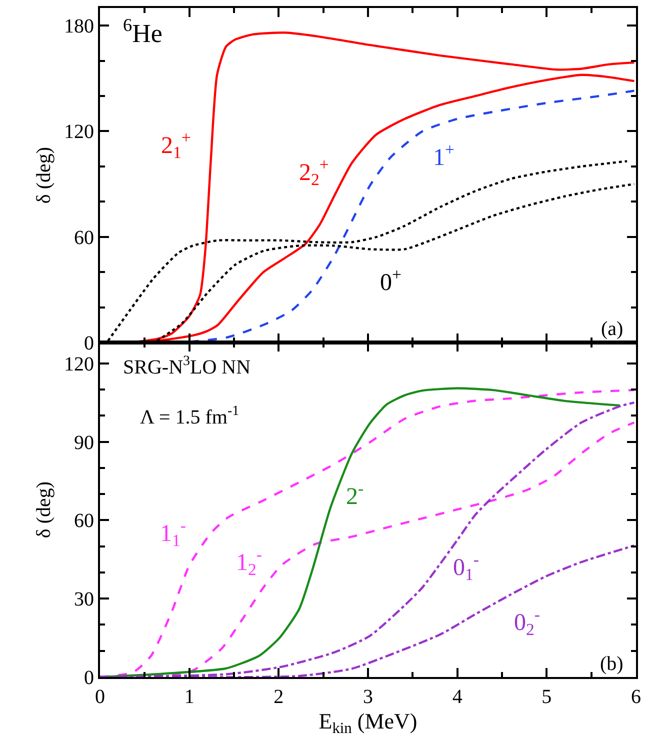 The width and height of the screenshot is (646, 752). I want to click on y-tick-label: 180, so click(79, 27).